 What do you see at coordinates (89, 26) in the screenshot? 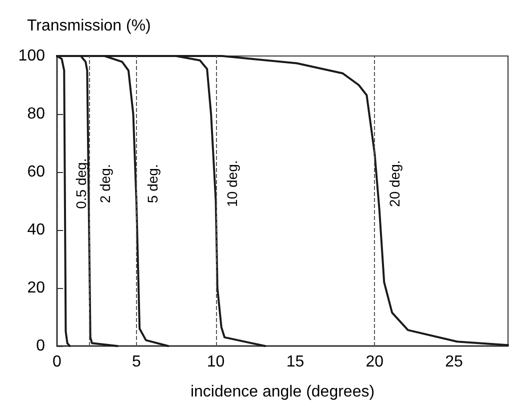
I see `y-axis-title: Transmission (%)` at bounding box center [89, 26].